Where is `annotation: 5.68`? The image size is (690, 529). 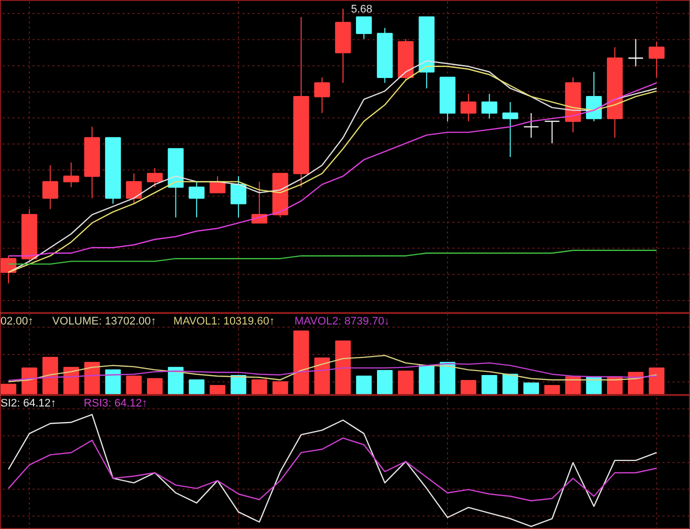 annotation: 5.68 is located at coordinates (361, 10).